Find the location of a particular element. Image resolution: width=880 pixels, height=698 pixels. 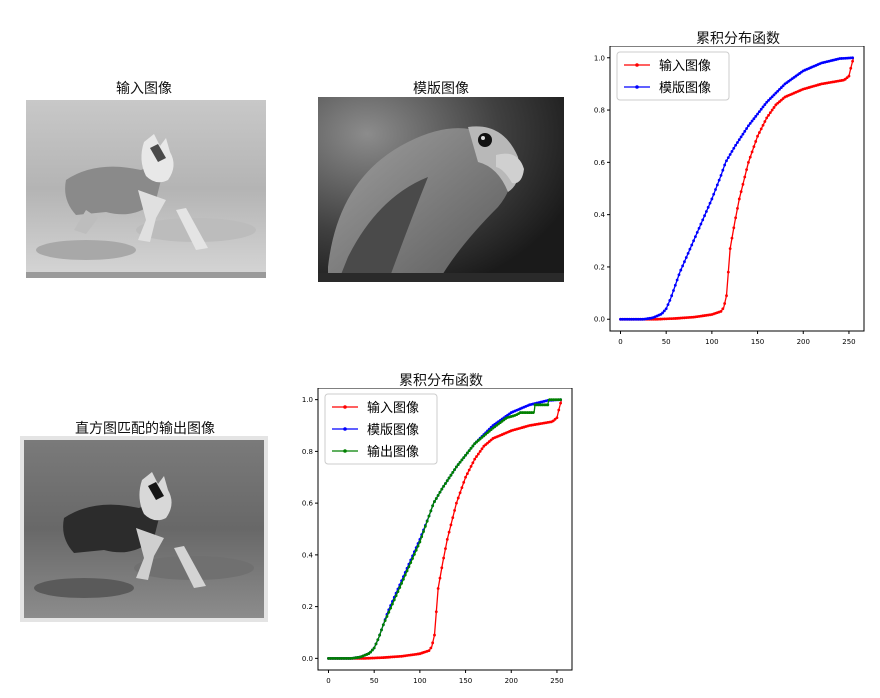

y-tick-label: 0.8 is located at coordinates (307, 452).